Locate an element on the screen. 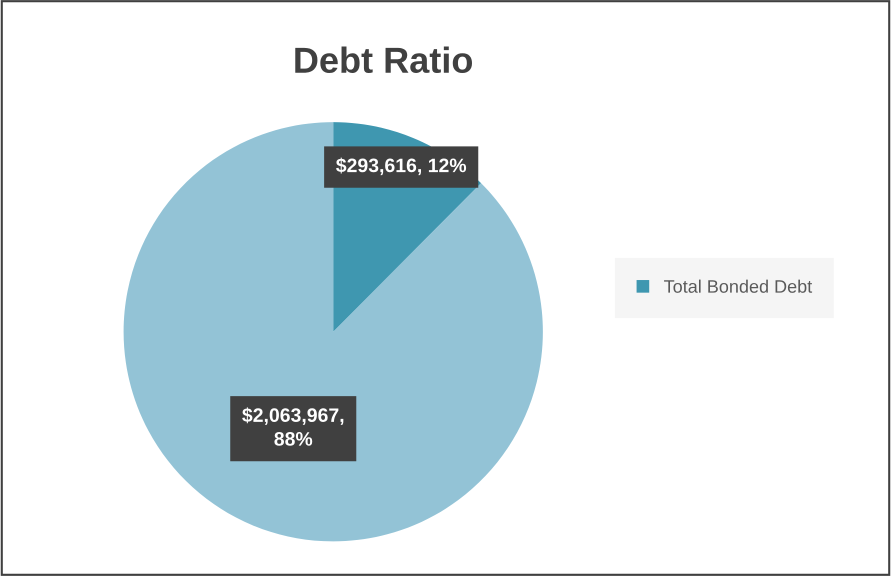 Image resolution: width=891 pixels, height=576 pixels. legend-label: Total Bonded Debt is located at coordinates (738, 286).